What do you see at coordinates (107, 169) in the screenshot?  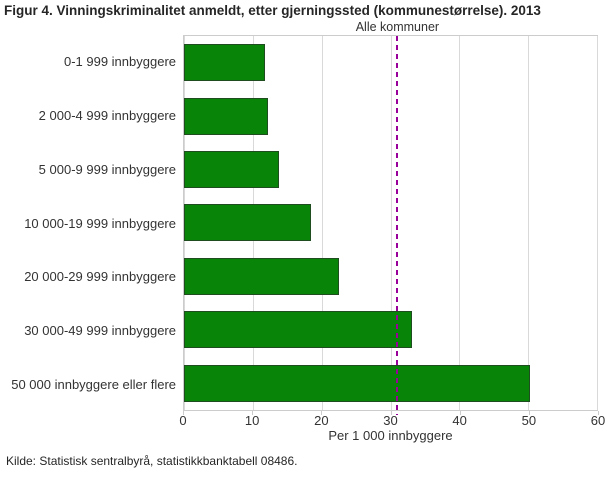 I see `category-label: 5 000-9 999 innbyggere` at bounding box center [107, 169].